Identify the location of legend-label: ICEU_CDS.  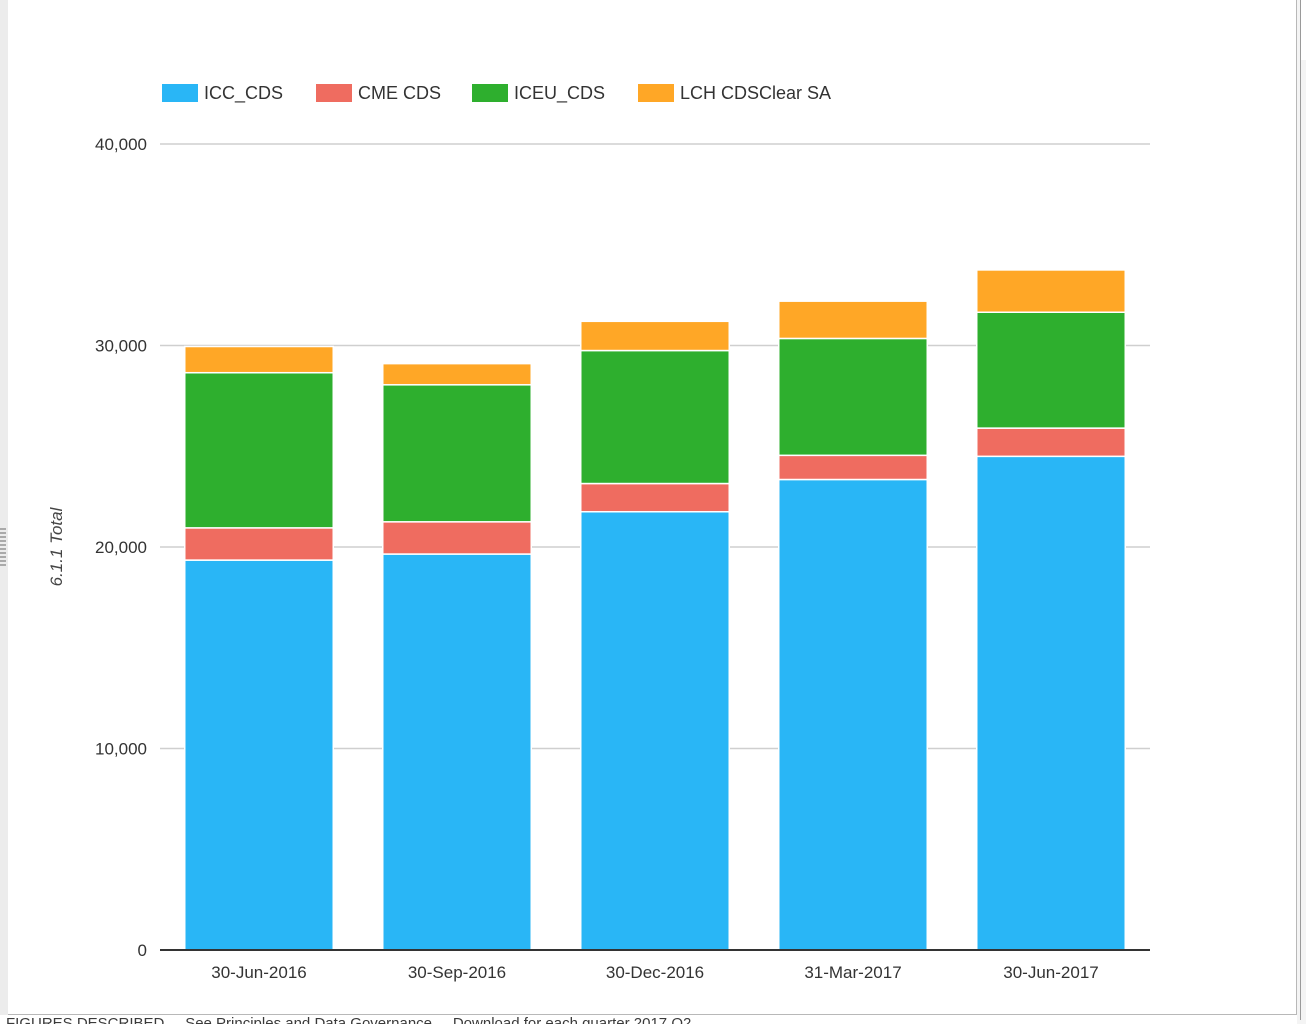
(559, 93).